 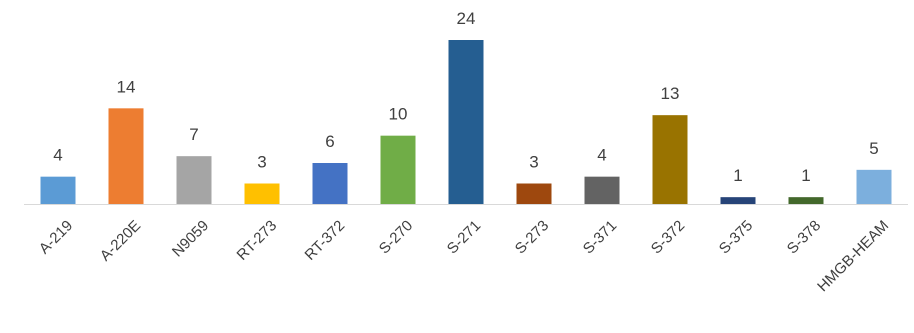 I want to click on value-label-s-378: 1, so click(x=805, y=175).